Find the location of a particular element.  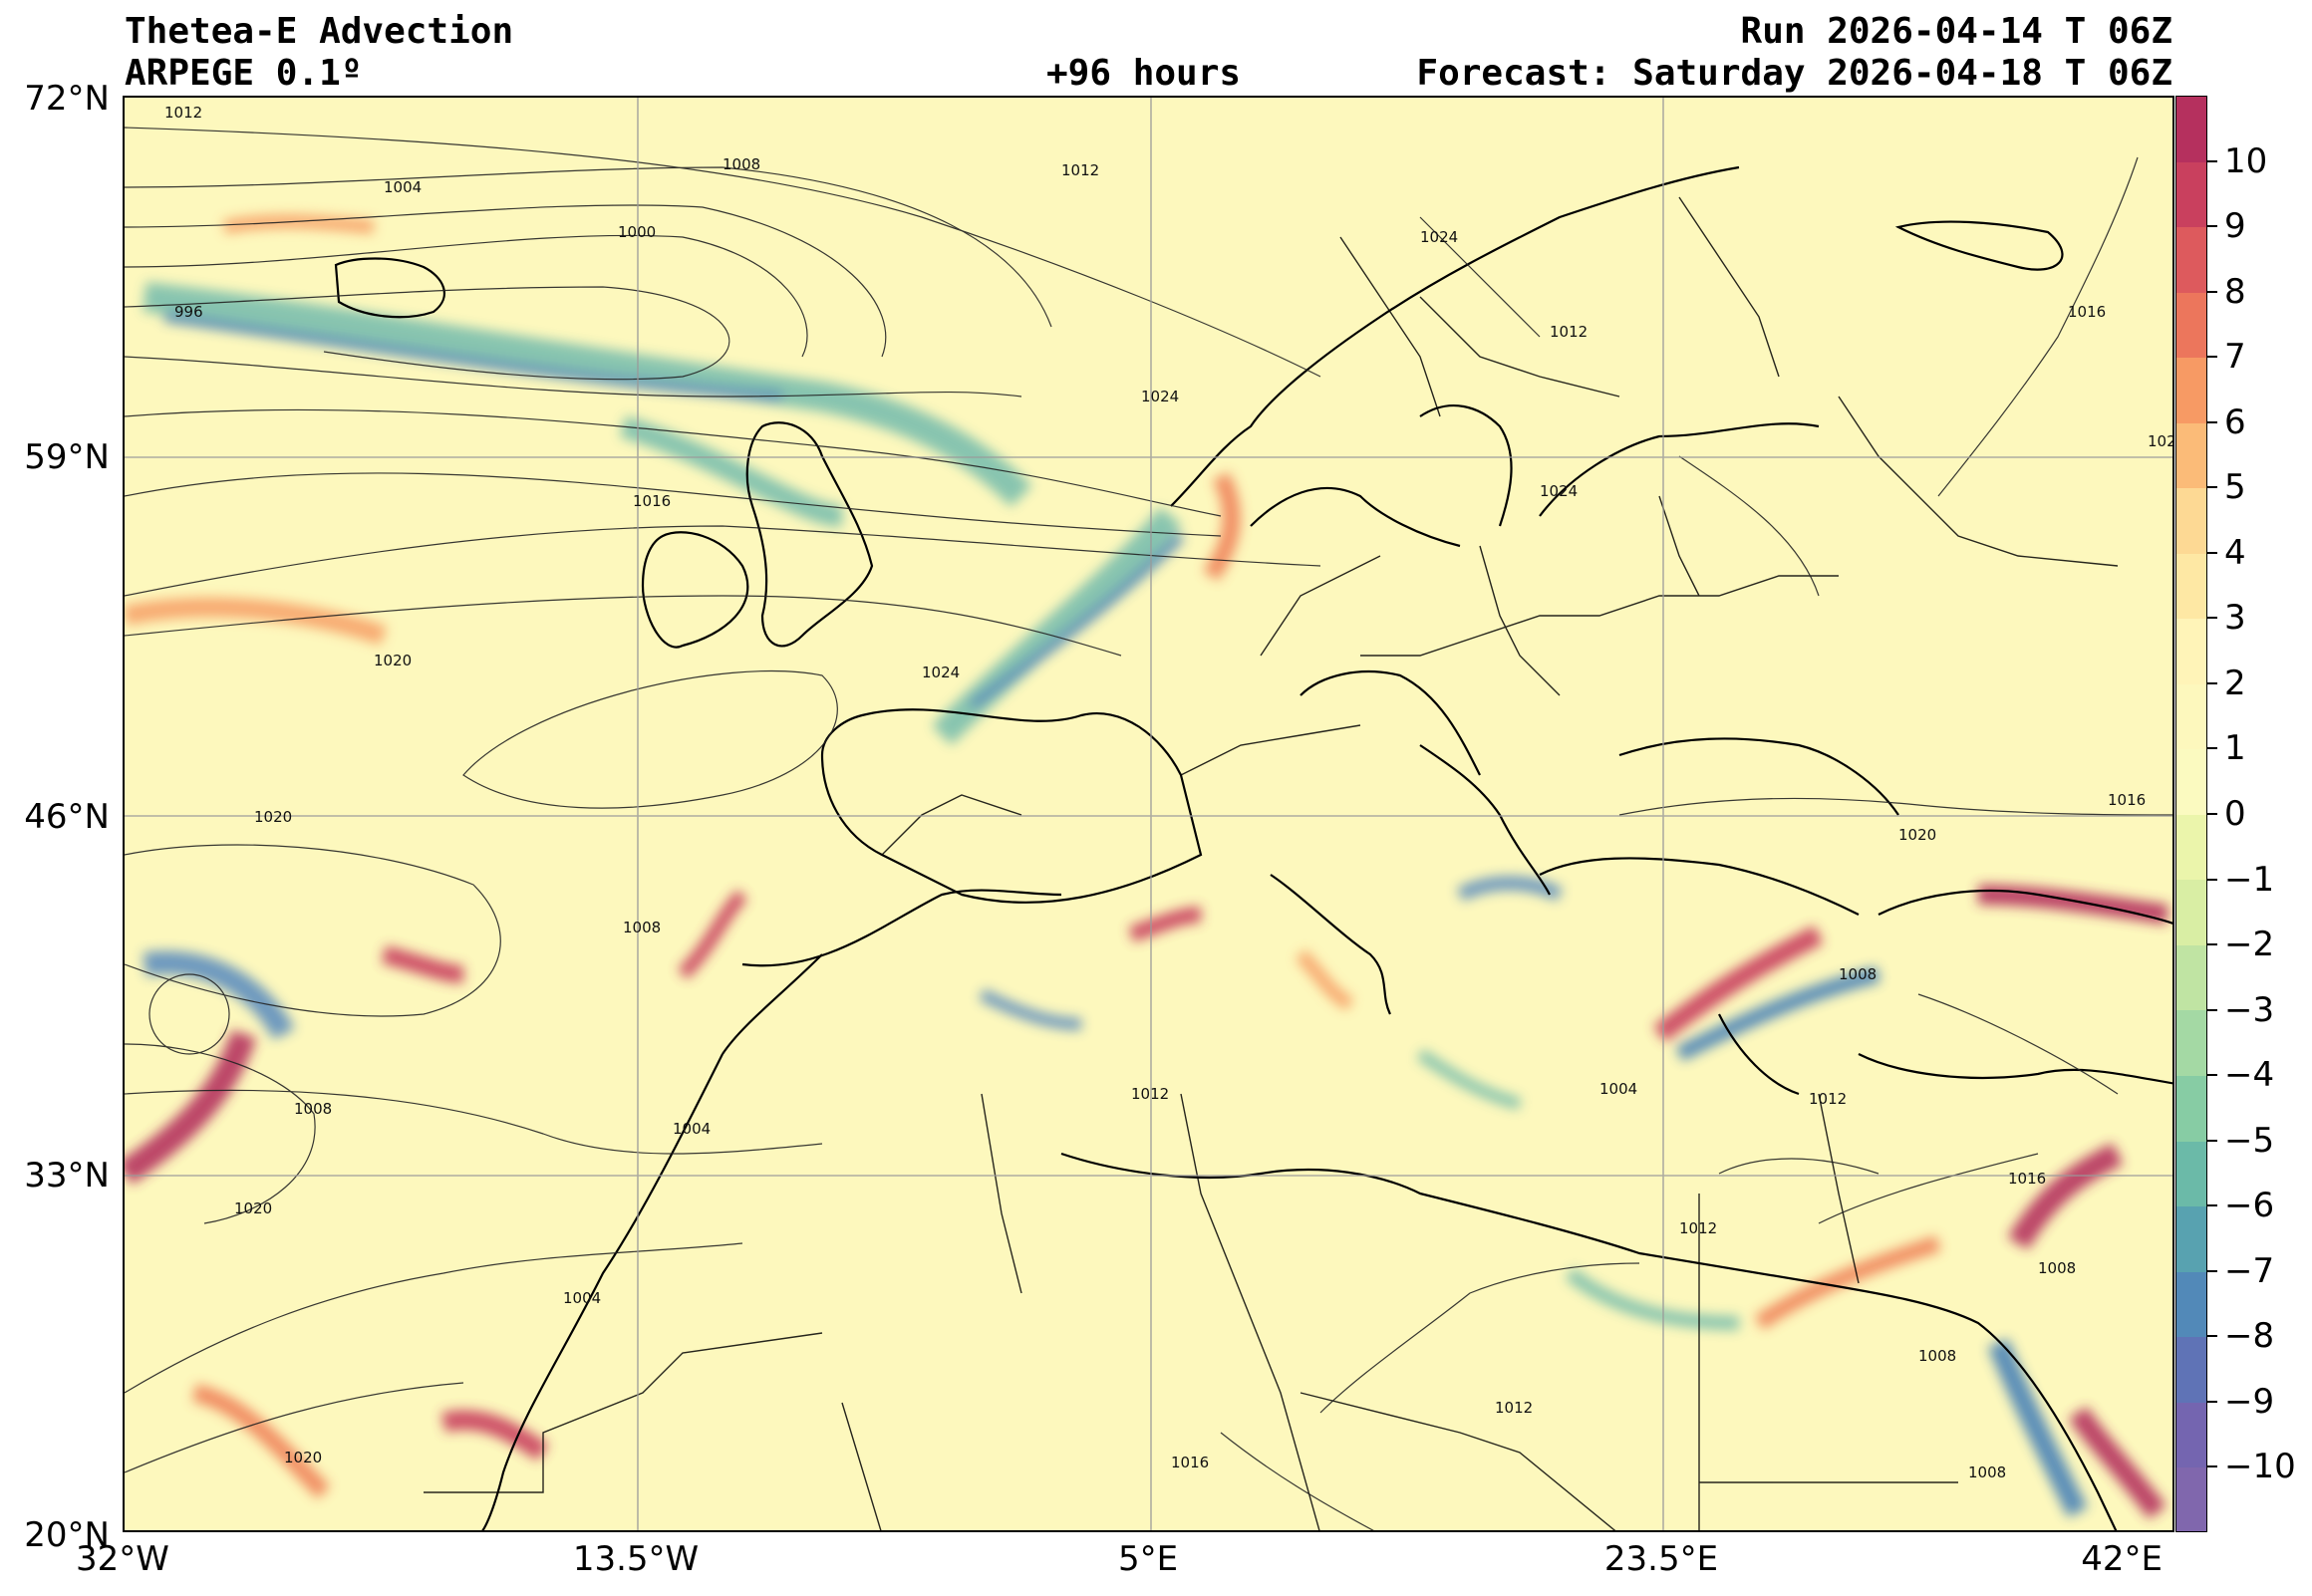

colorbar-tick-label: 0 is located at coordinates (2235, 814).